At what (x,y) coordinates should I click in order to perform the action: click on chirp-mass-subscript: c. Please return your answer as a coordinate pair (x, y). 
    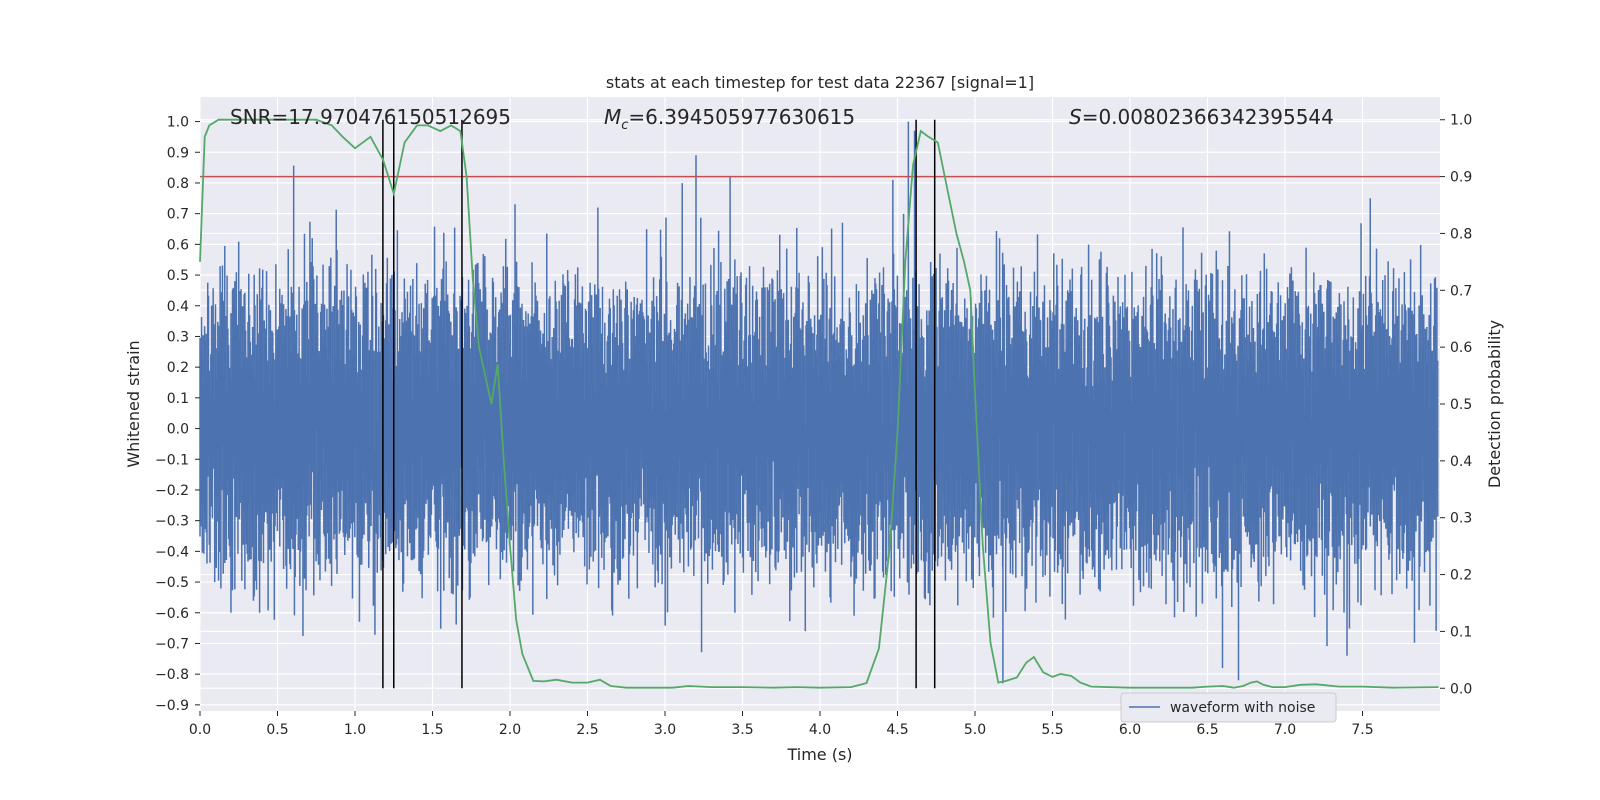
    Looking at the image, I should click on (624, 125).